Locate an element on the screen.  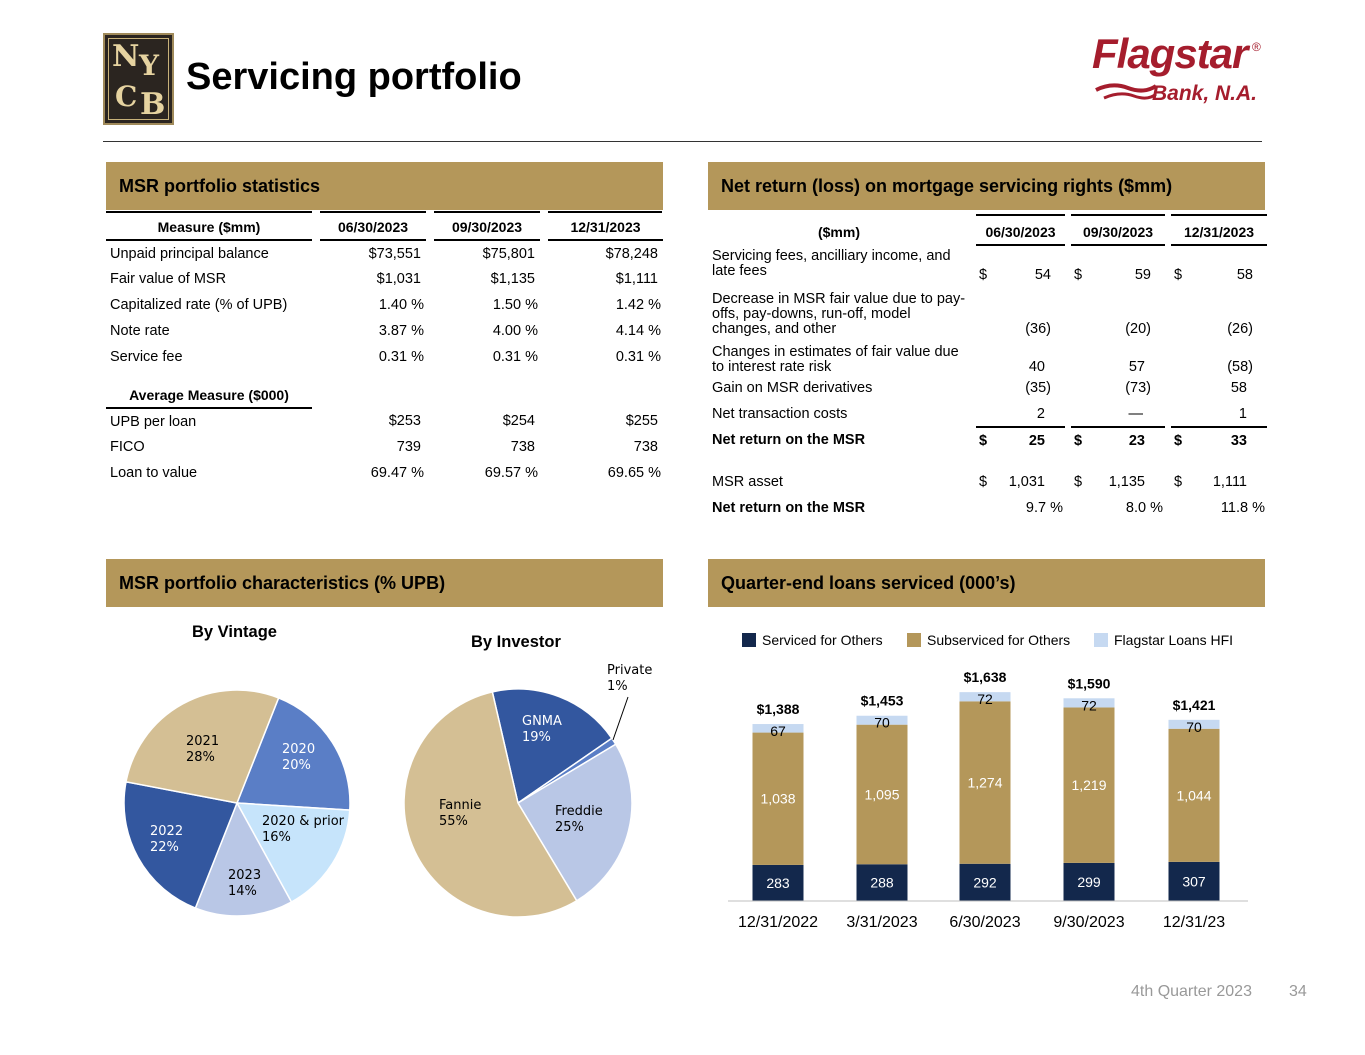
column-header: 12/31/2023 is located at coordinates (605, 228).